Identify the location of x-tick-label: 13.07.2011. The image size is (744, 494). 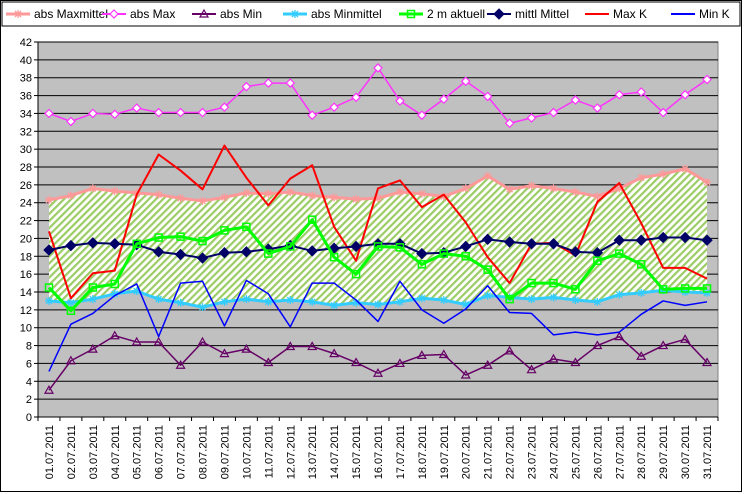
(313, 452).